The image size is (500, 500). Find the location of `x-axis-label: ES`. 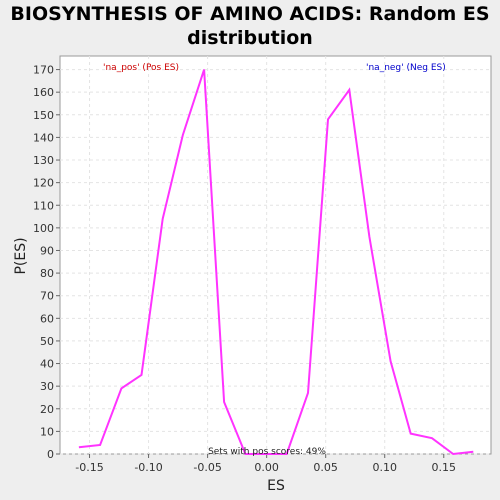

x-axis-label: ES is located at coordinates (276, 486).